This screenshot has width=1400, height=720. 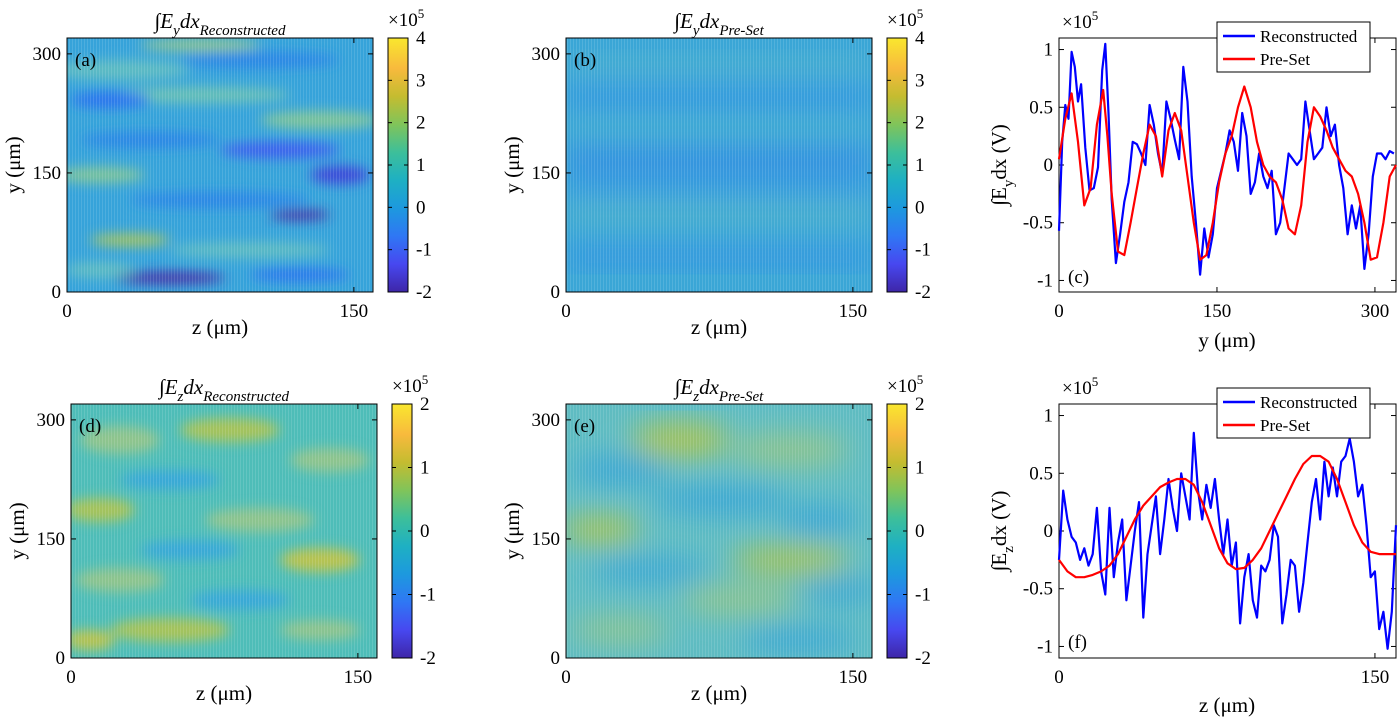 What do you see at coordinates (702, 180) in the screenshot?
I see `heatmap-b-axes: 0 150 0 150 300` at bounding box center [702, 180].